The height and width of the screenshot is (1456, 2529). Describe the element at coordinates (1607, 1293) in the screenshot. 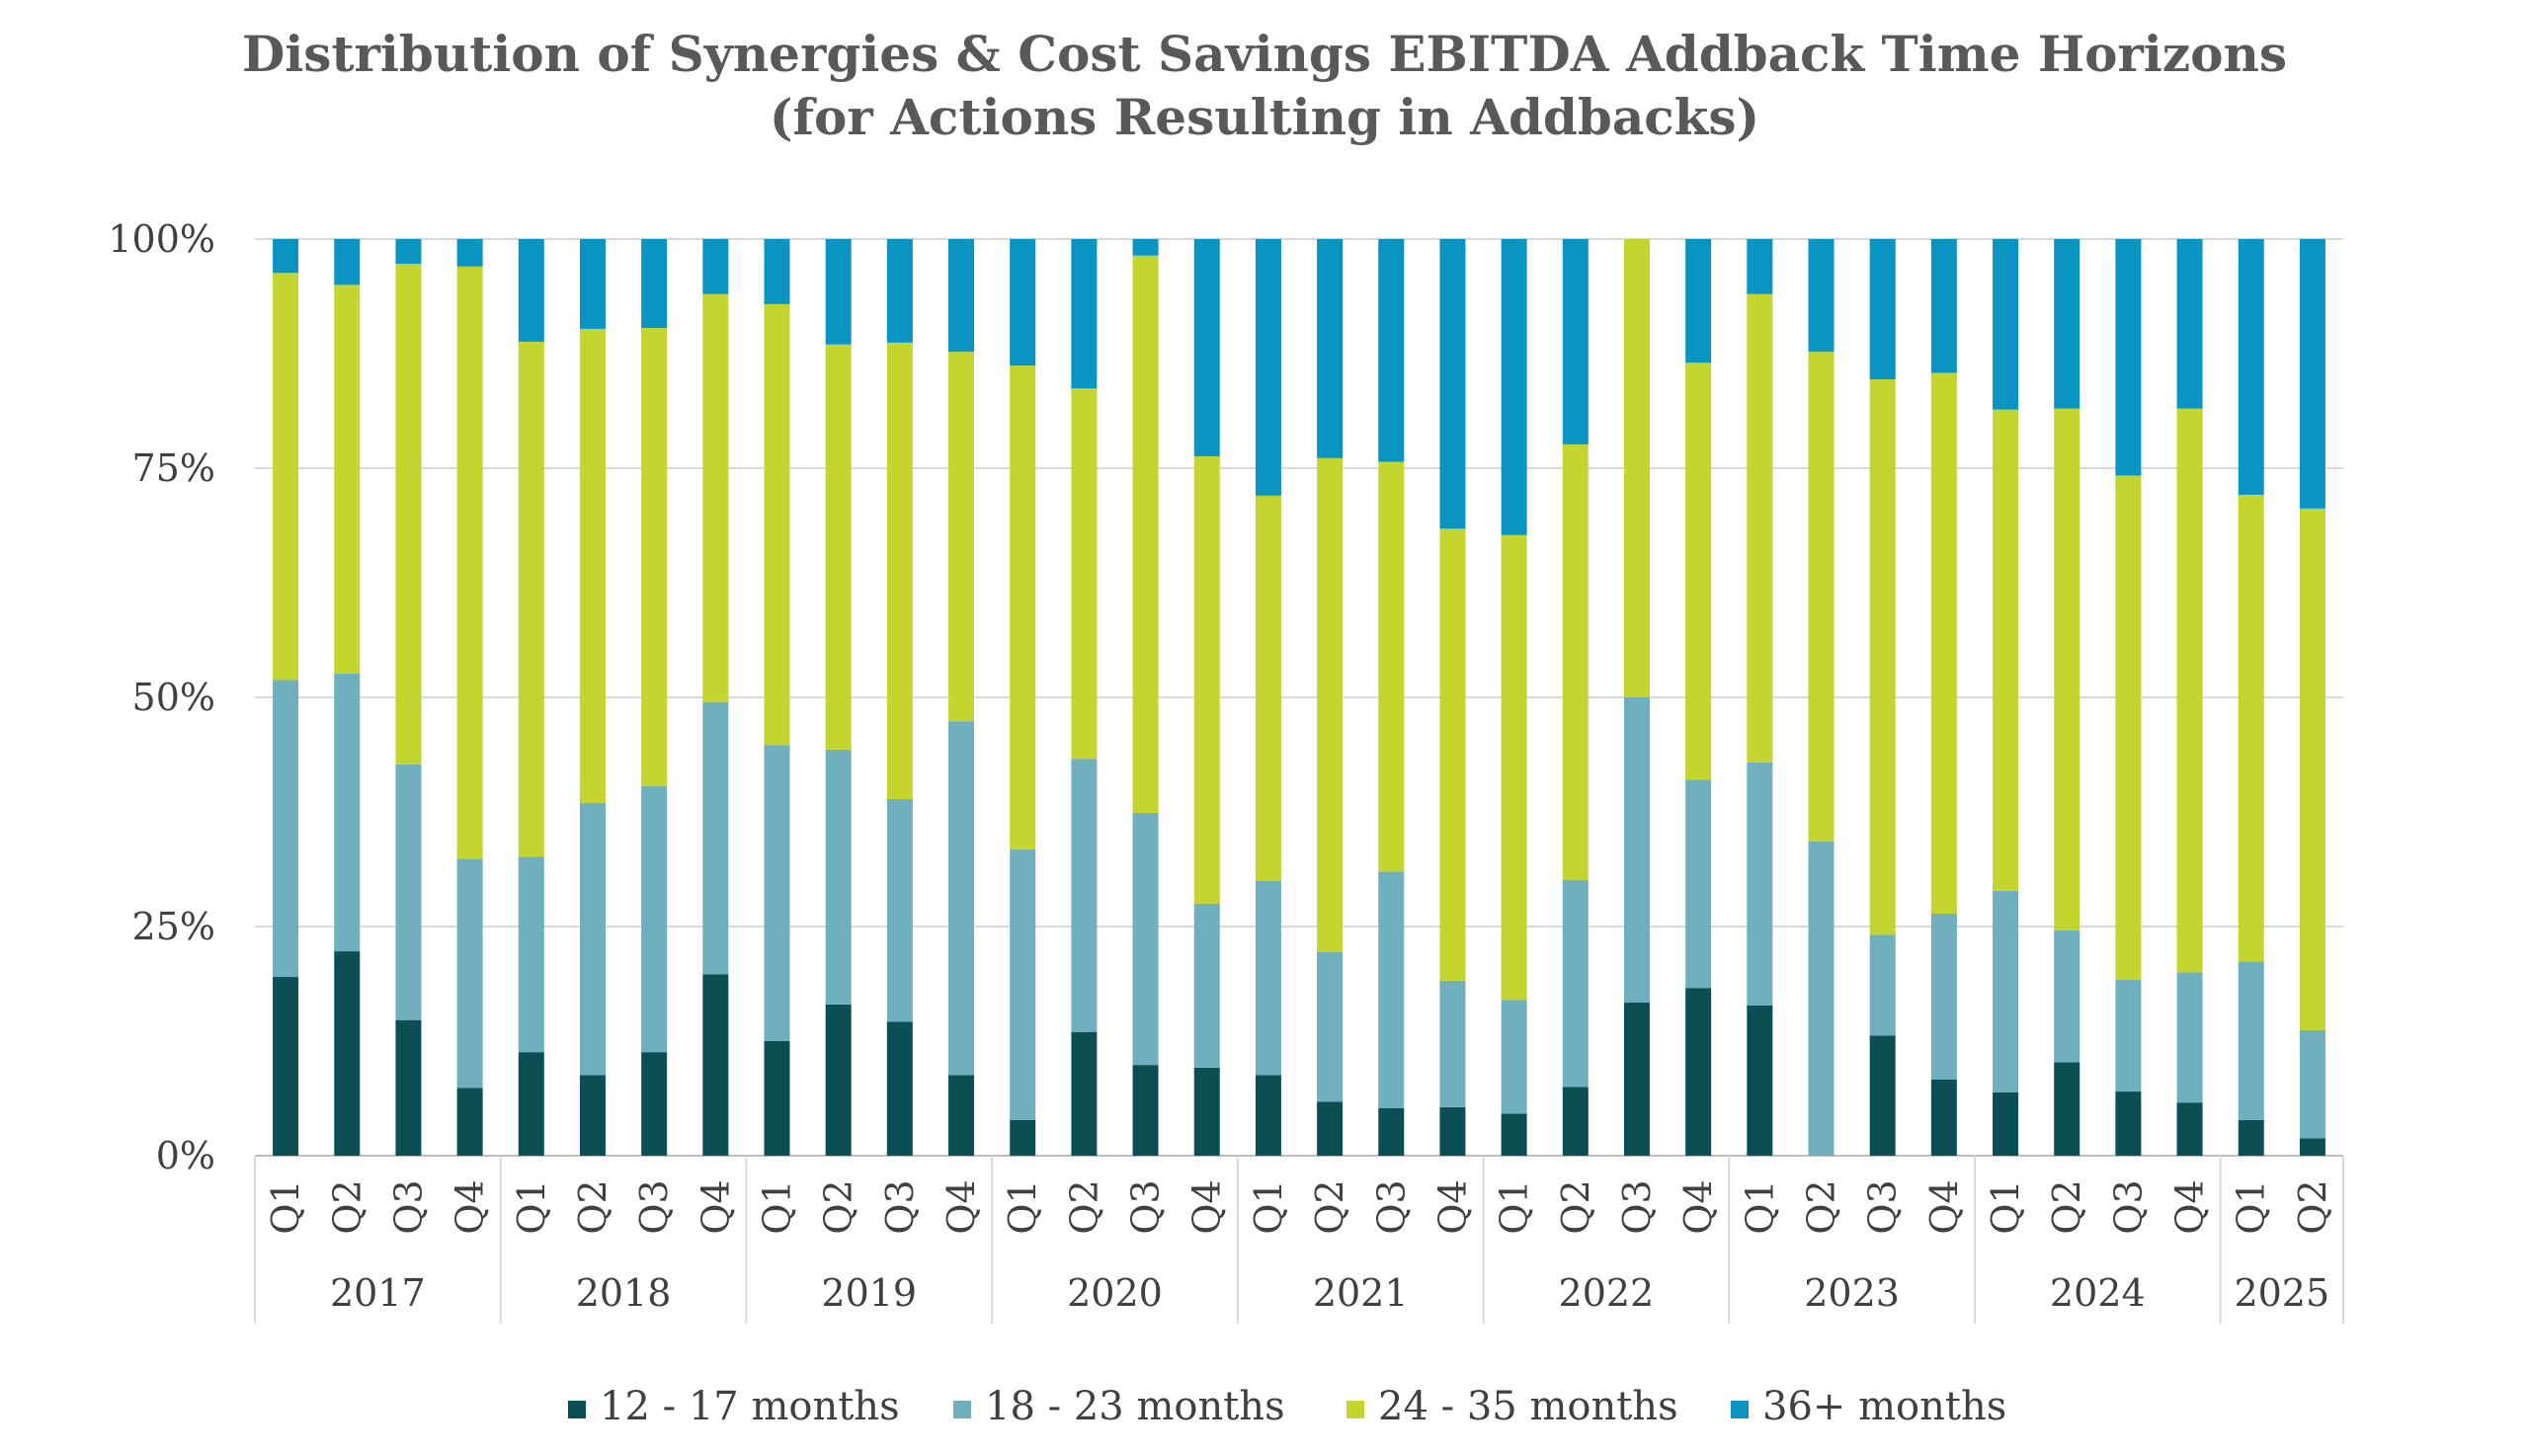

I see `year-label-2022: 2022` at that location.